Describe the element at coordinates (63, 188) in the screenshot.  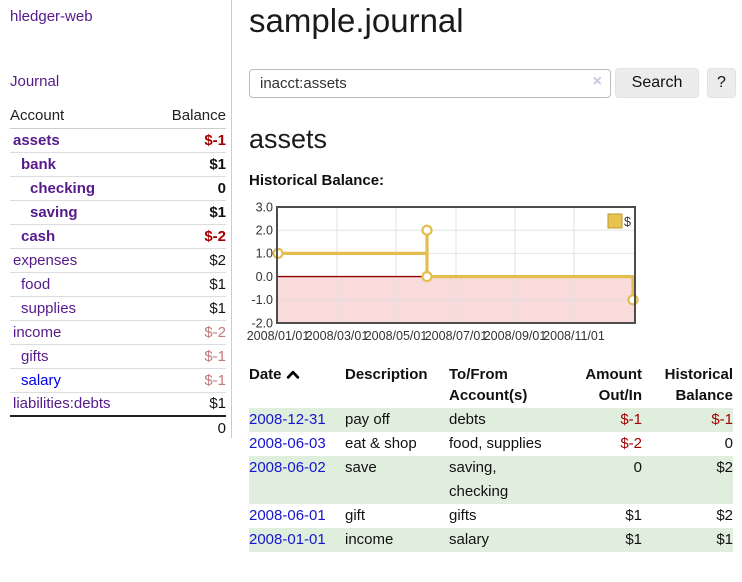
I see `account-link-checking: checking` at that location.